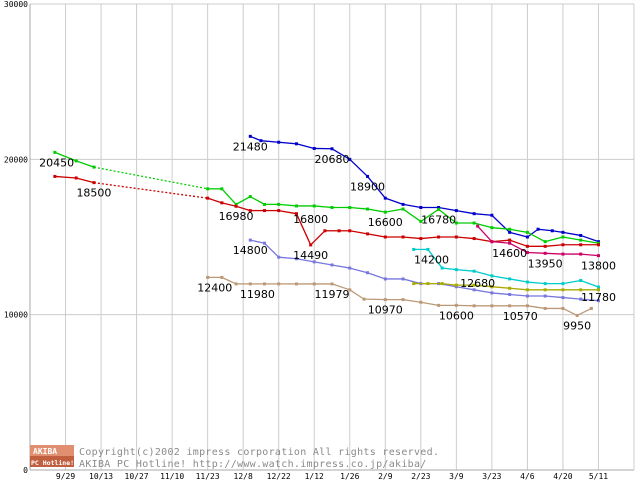  What do you see at coordinates (577, 325) in the screenshot?
I see `data-label: 9950` at bounding box center [577, 325].